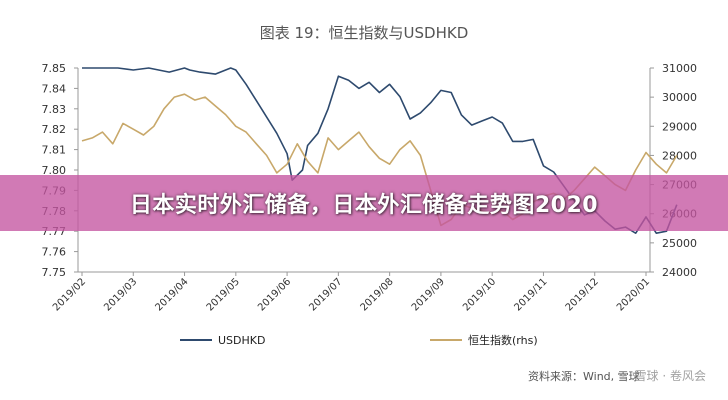 This screenshot has height=400, width=728. I want to click on x-tick-label: 2019/11, so click(530, 294).